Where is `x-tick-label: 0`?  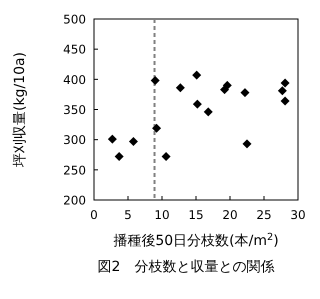 x-tick-label: 0 is located at coordinates (94, 215).